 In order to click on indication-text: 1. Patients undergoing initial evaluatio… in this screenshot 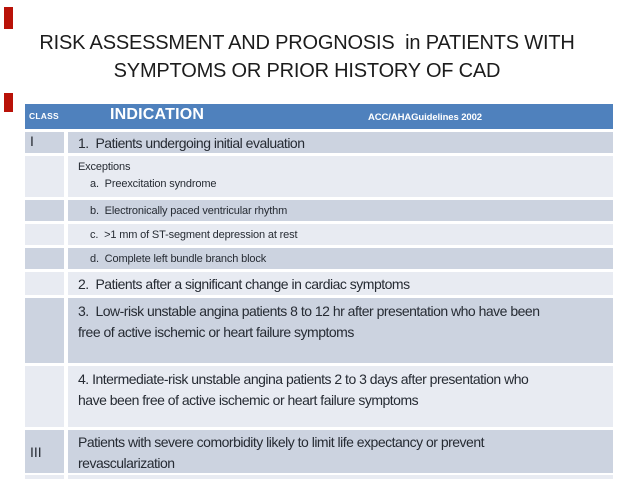, I will do `click(191, 143)`.